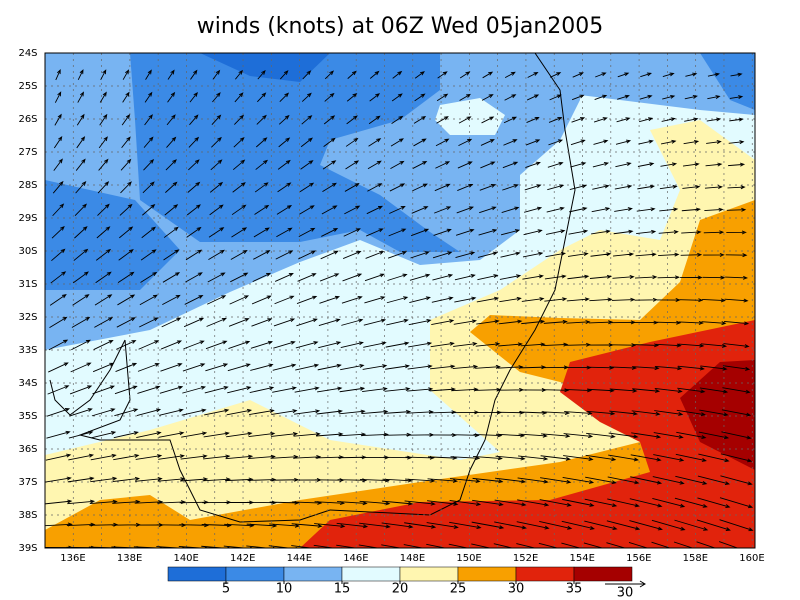 This screenshot has height=600, width=800. I want to click on colorbar-box, so click(545, 574).